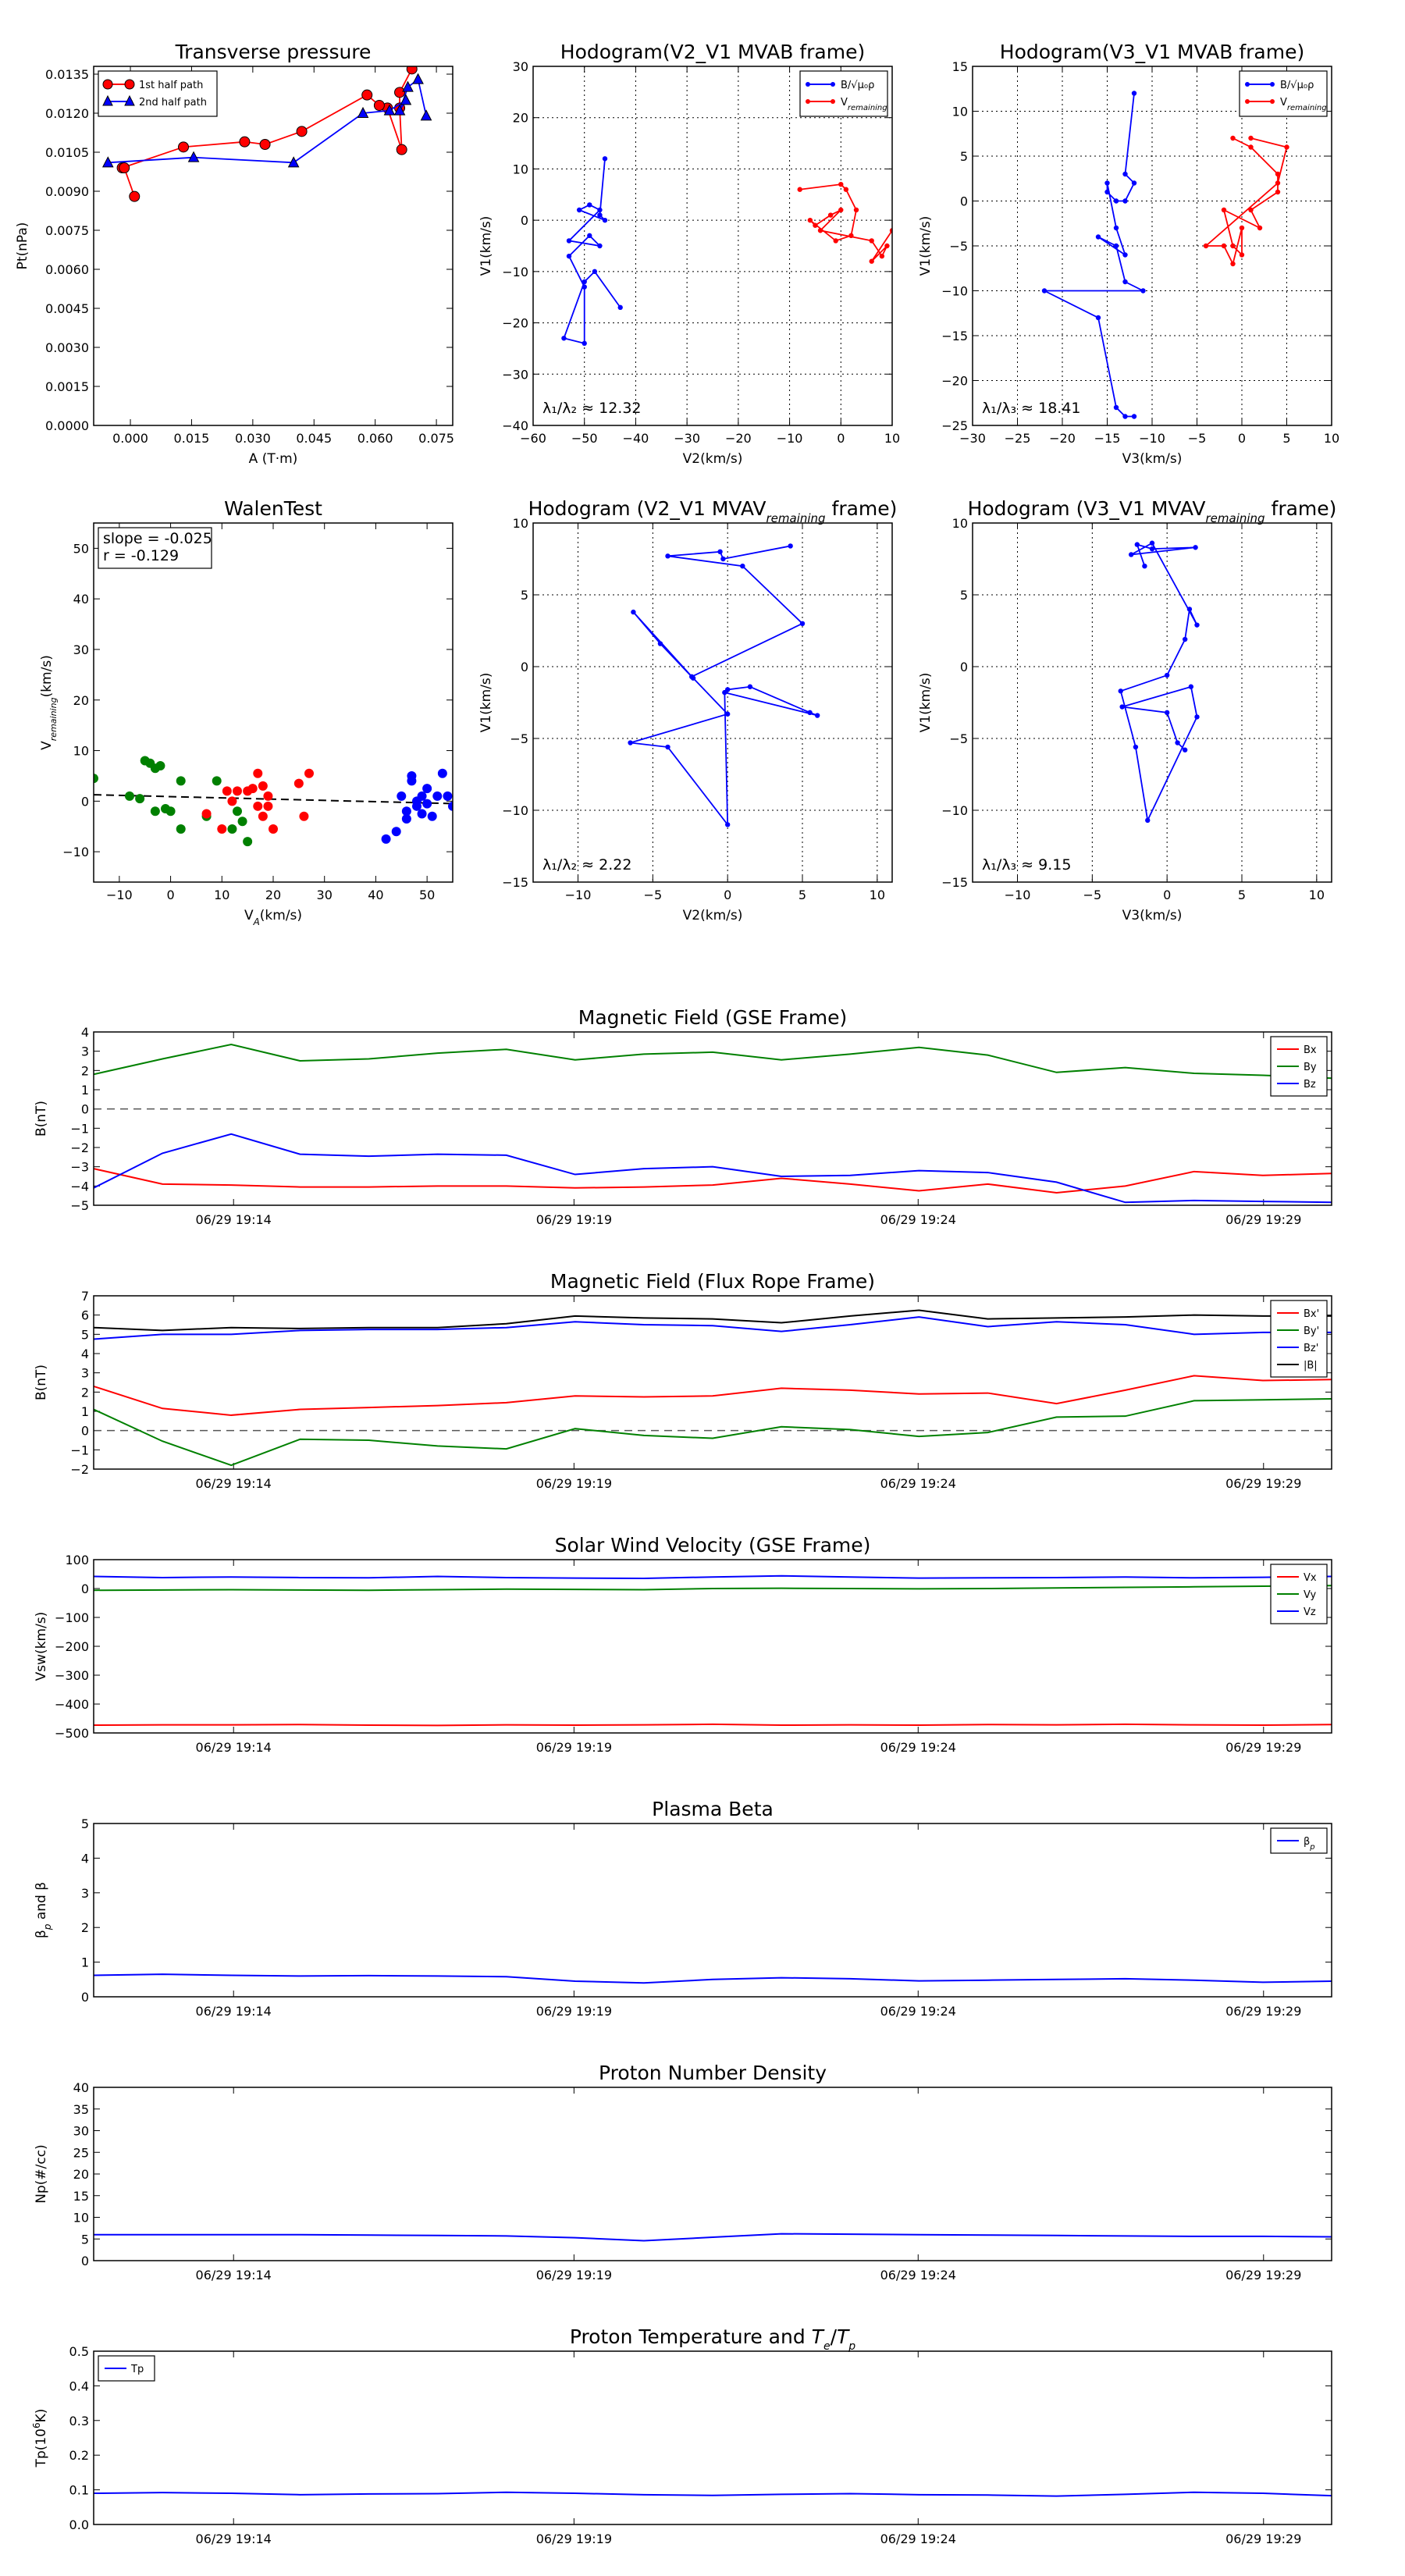 The height and width of the screenshot is (2576, 1405). I want to click on y-axis-label-subscript: remaining, so click(54, 719).